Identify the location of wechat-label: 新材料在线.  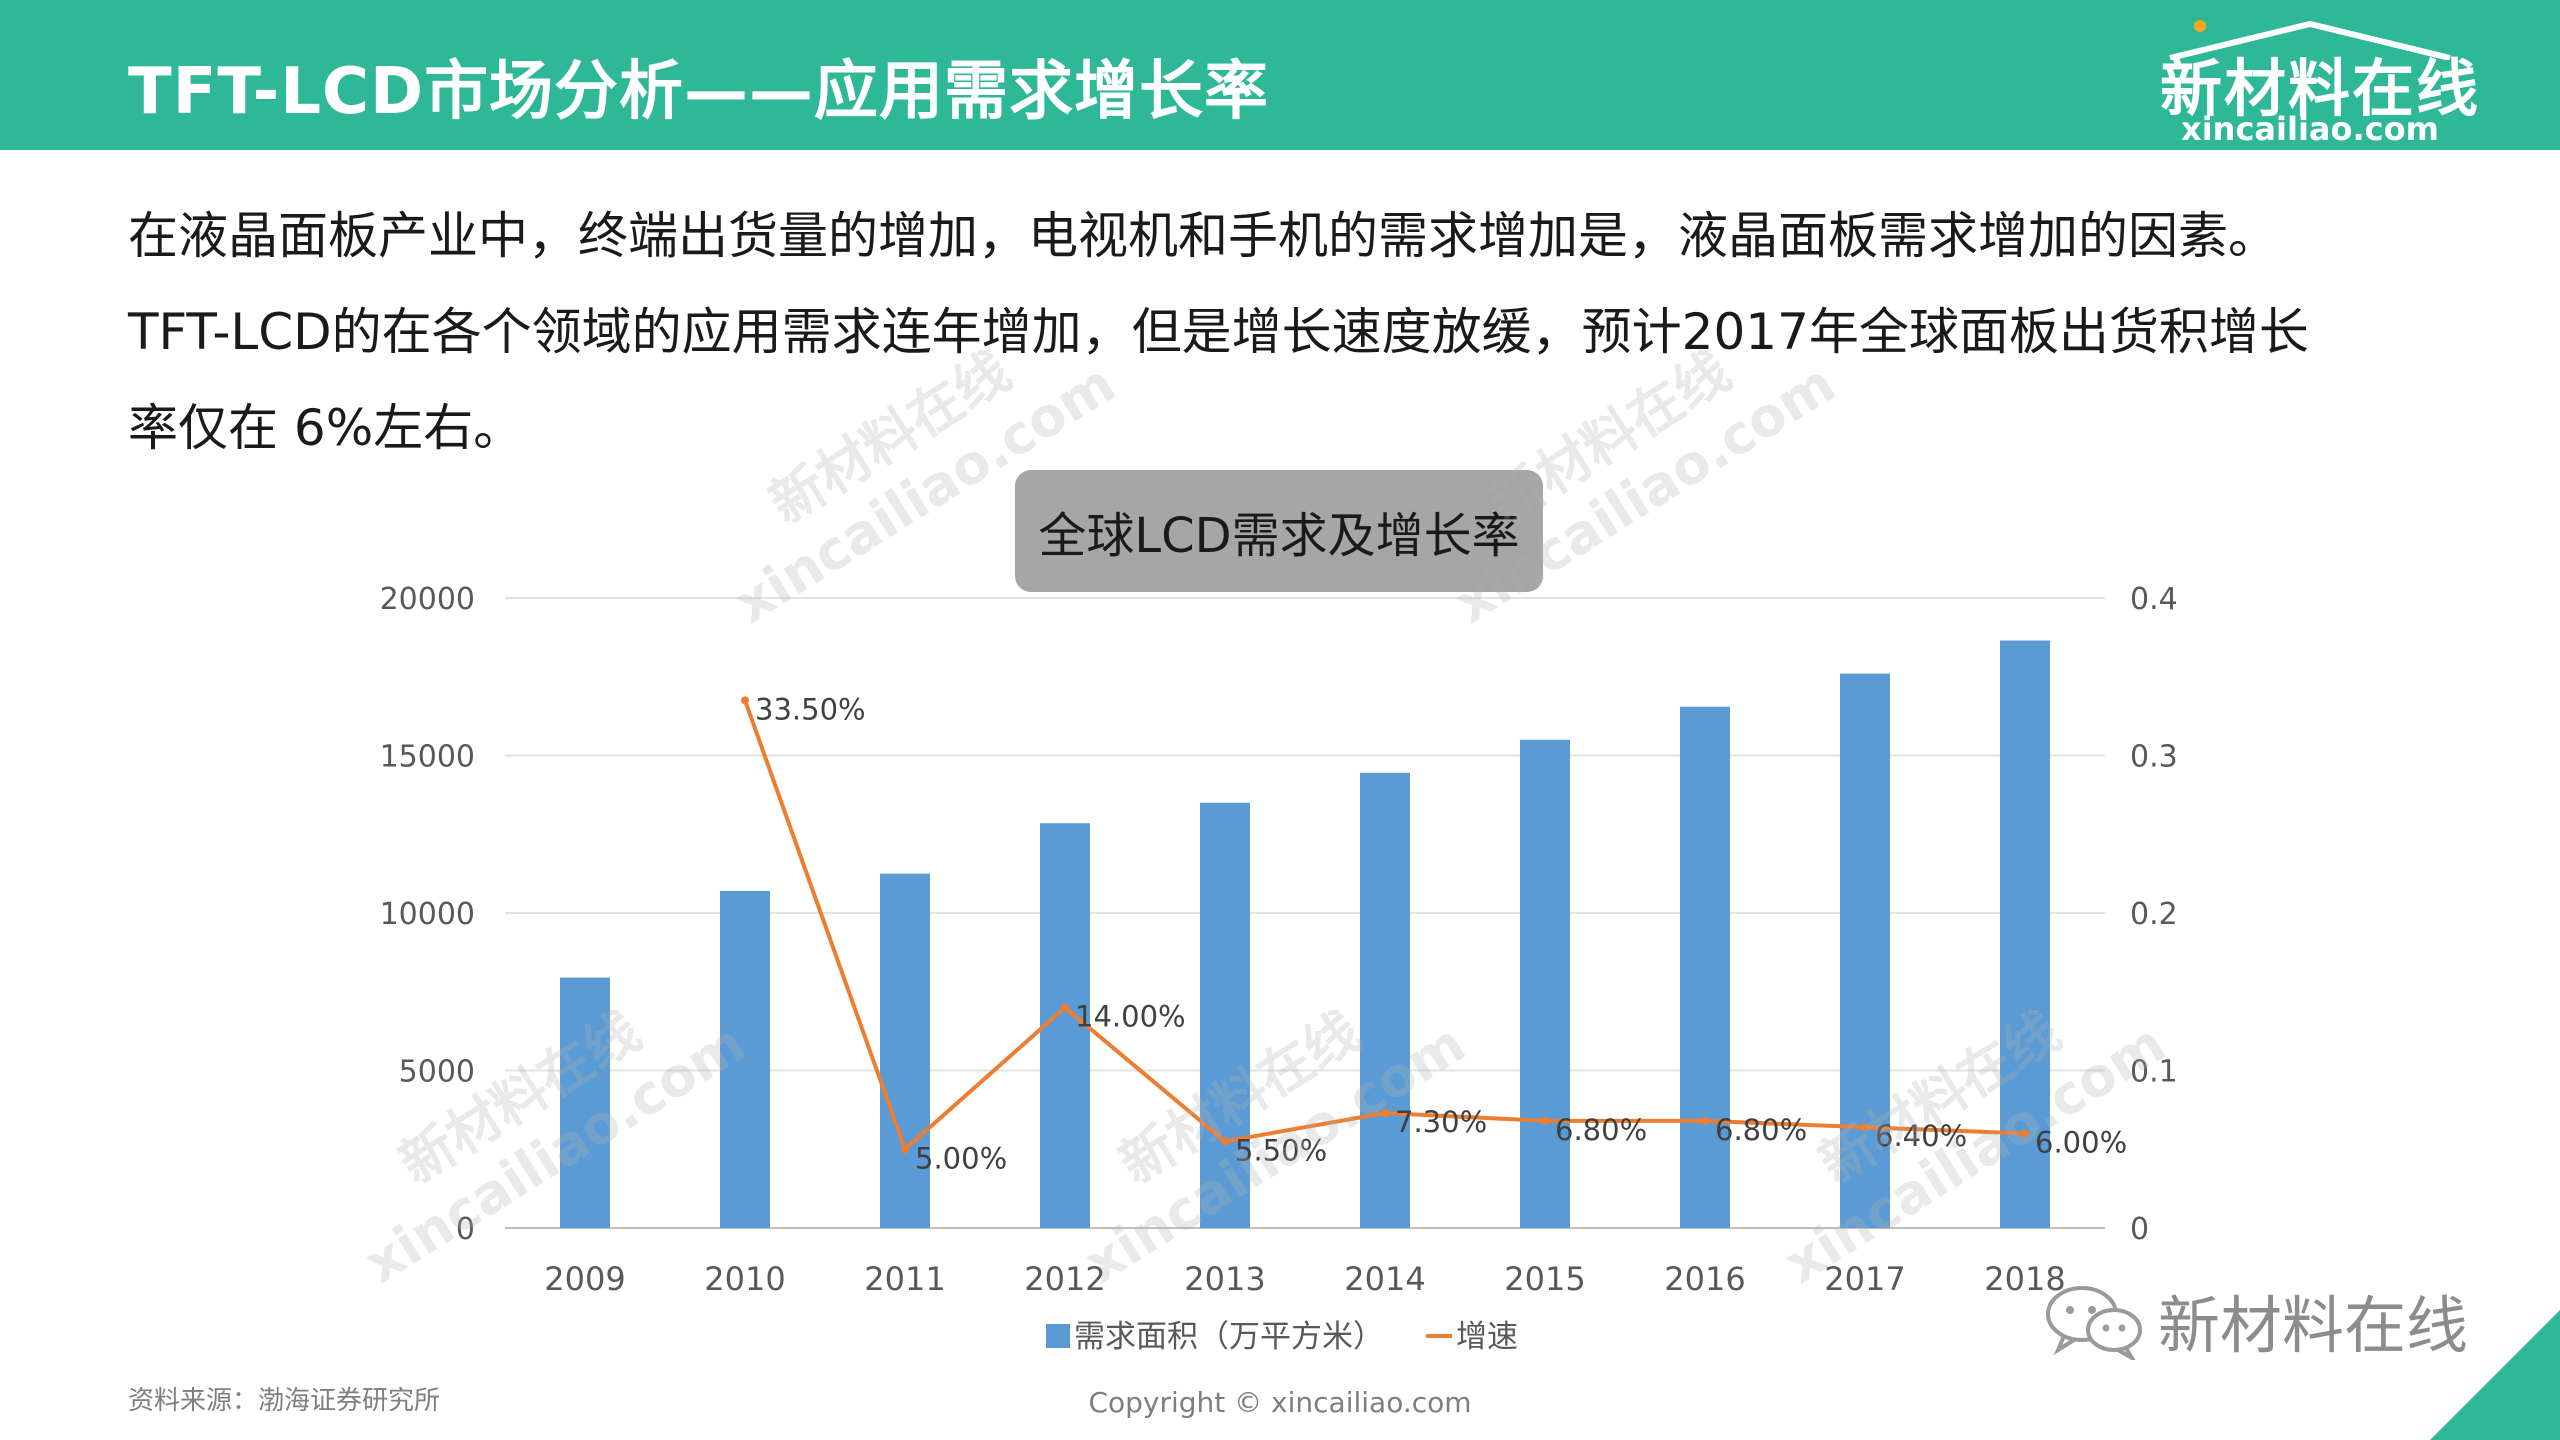
(2313, 1325).